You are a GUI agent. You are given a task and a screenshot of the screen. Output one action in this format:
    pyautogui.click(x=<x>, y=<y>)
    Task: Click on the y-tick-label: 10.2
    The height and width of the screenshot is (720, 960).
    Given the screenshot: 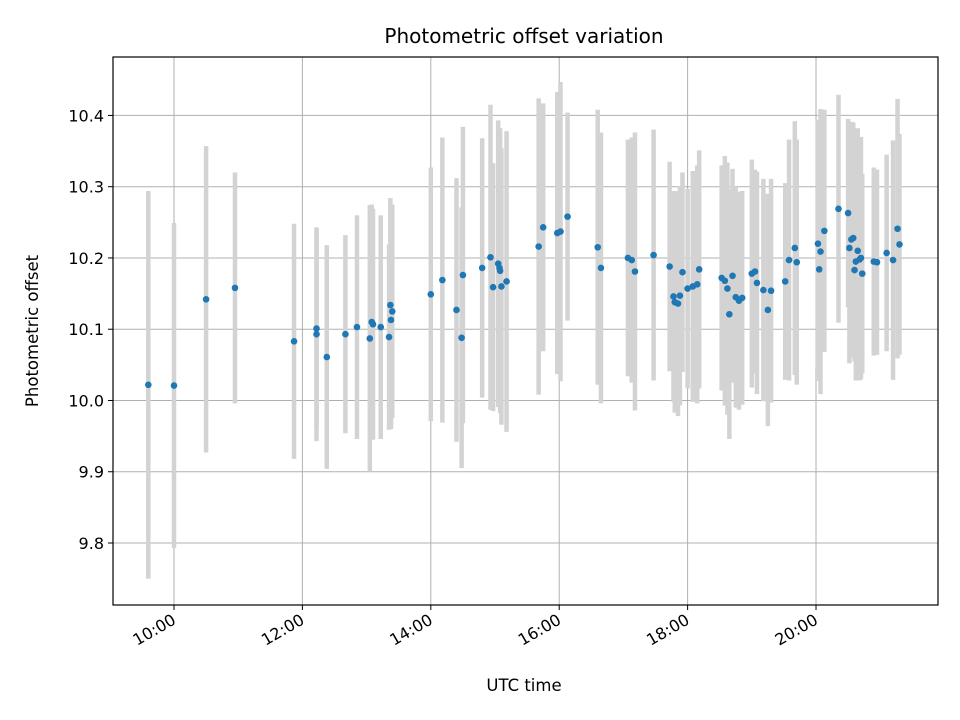 What is the action you would take?
    pyautogui.click(x=86, y=258)
    